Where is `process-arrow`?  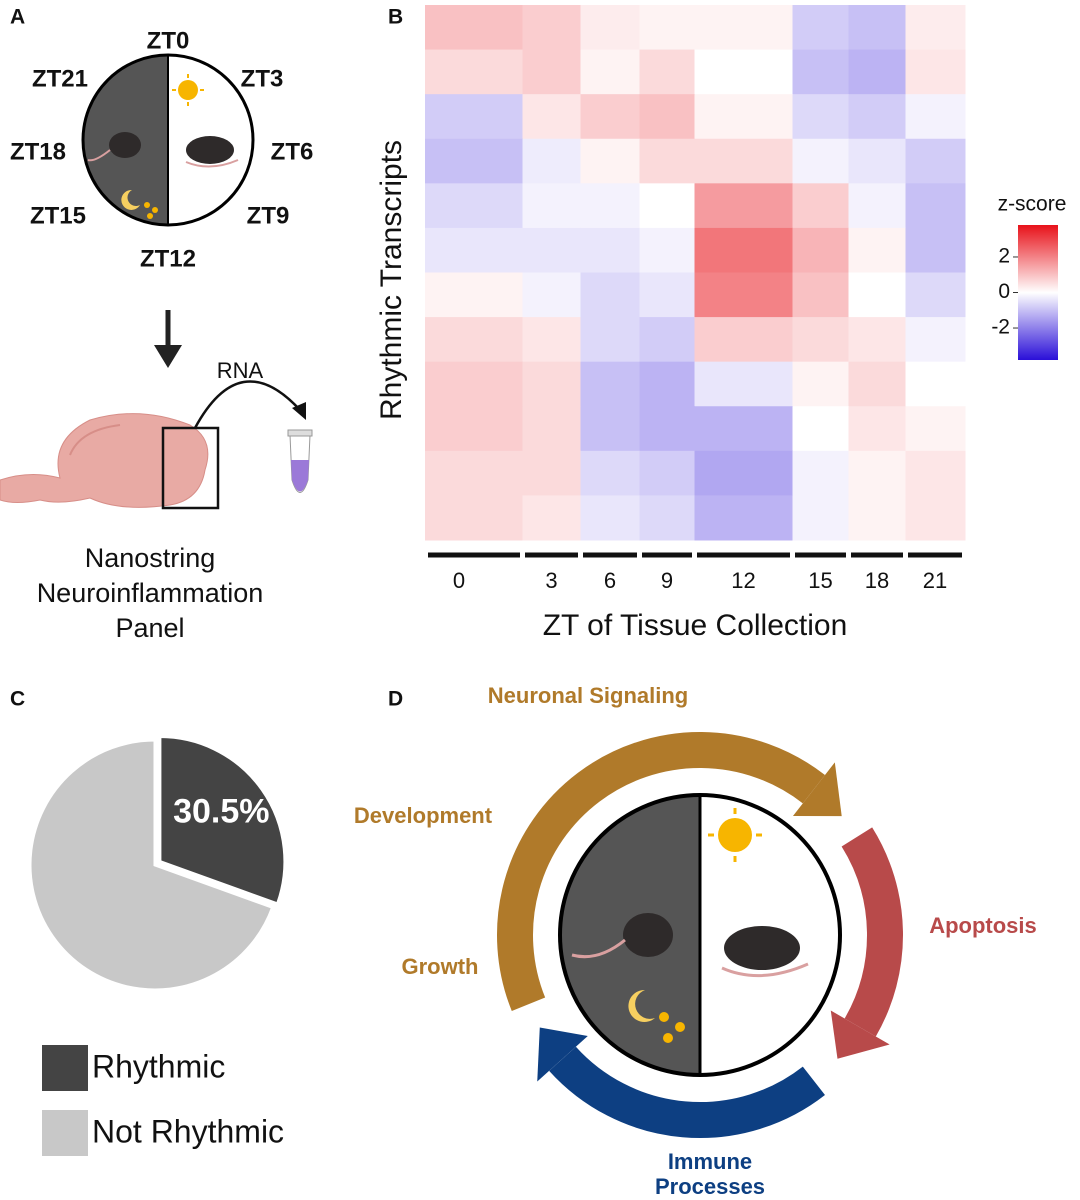
process-arrow is located at coordinates (872, 932).